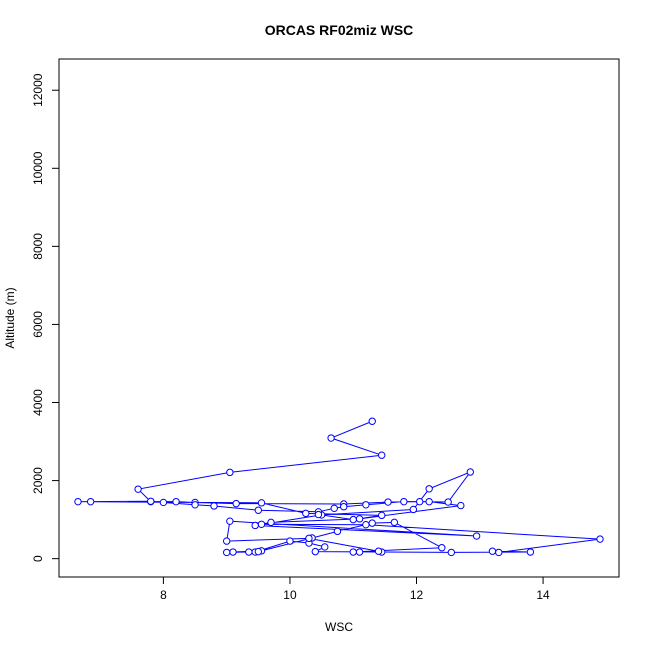 This screenshot has width=650, height=650. Describe the element at coordinates (38, 402) in the screenshot. I see `y-tick-label: 4000` at that location.